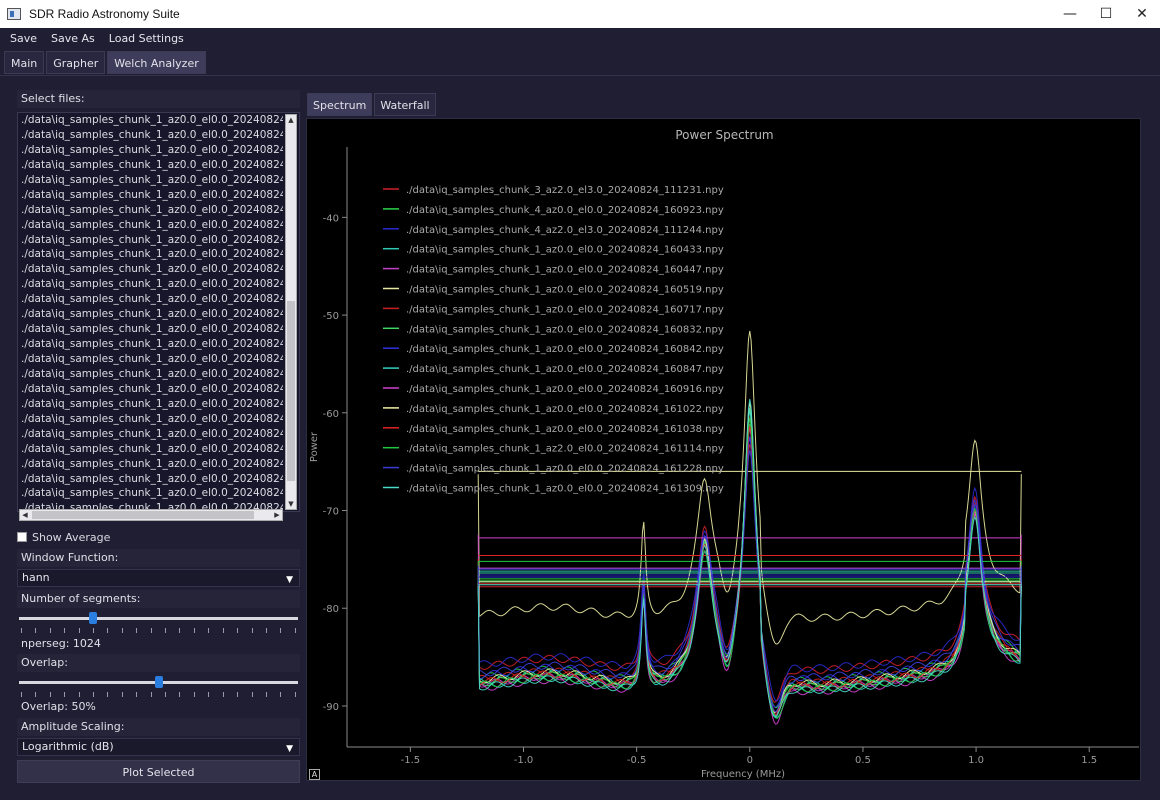 The image size is (1160, 800). What do you see at coordinates (637, 760) in the screenshot?
I see `x-tick-label: -0.5` at bounding box center [637, 760].